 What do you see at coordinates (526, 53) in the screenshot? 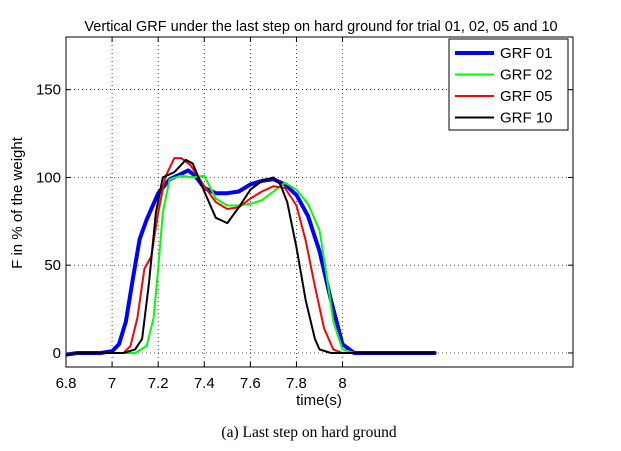
I see `legend-label-grf-01: GRF 01` at bounding box center [526, 53].